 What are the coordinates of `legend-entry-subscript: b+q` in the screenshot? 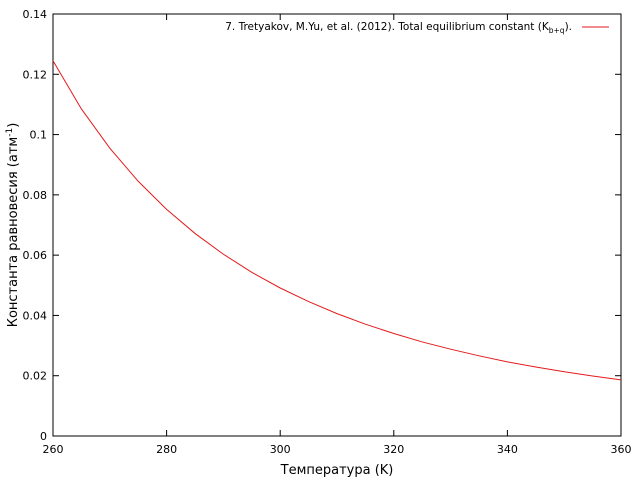 It's located at (557, 30).